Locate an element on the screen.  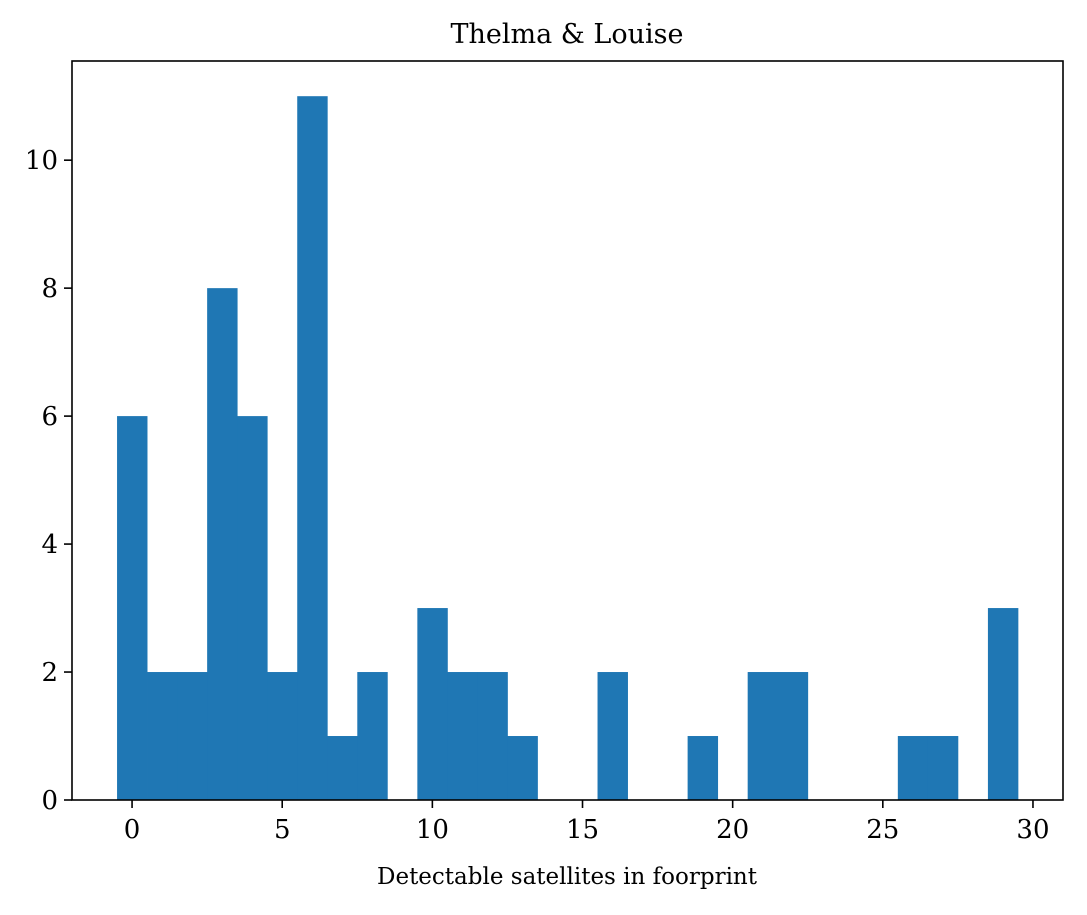
y-axis-ticks: 0 2 4 6 8 10 is located at coordinates (48, 481).